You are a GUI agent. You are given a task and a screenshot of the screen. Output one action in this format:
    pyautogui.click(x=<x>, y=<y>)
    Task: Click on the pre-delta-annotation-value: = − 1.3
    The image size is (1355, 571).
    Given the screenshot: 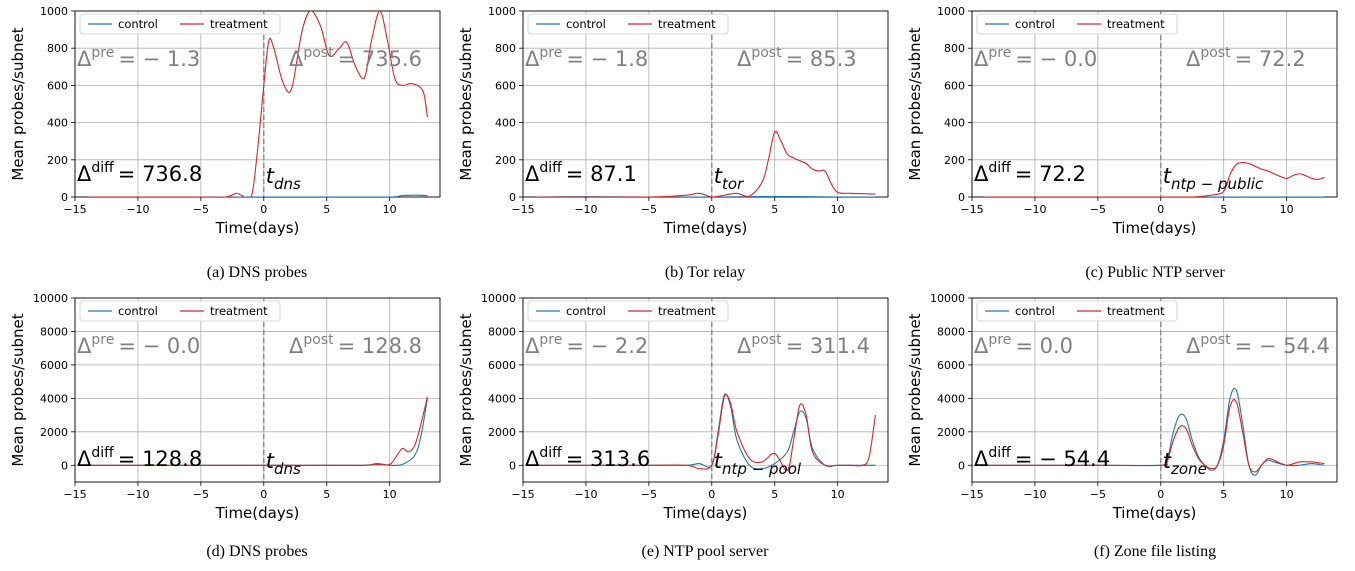 What is the action you would take?
    pyautogui.click(x=159, y=59)
    